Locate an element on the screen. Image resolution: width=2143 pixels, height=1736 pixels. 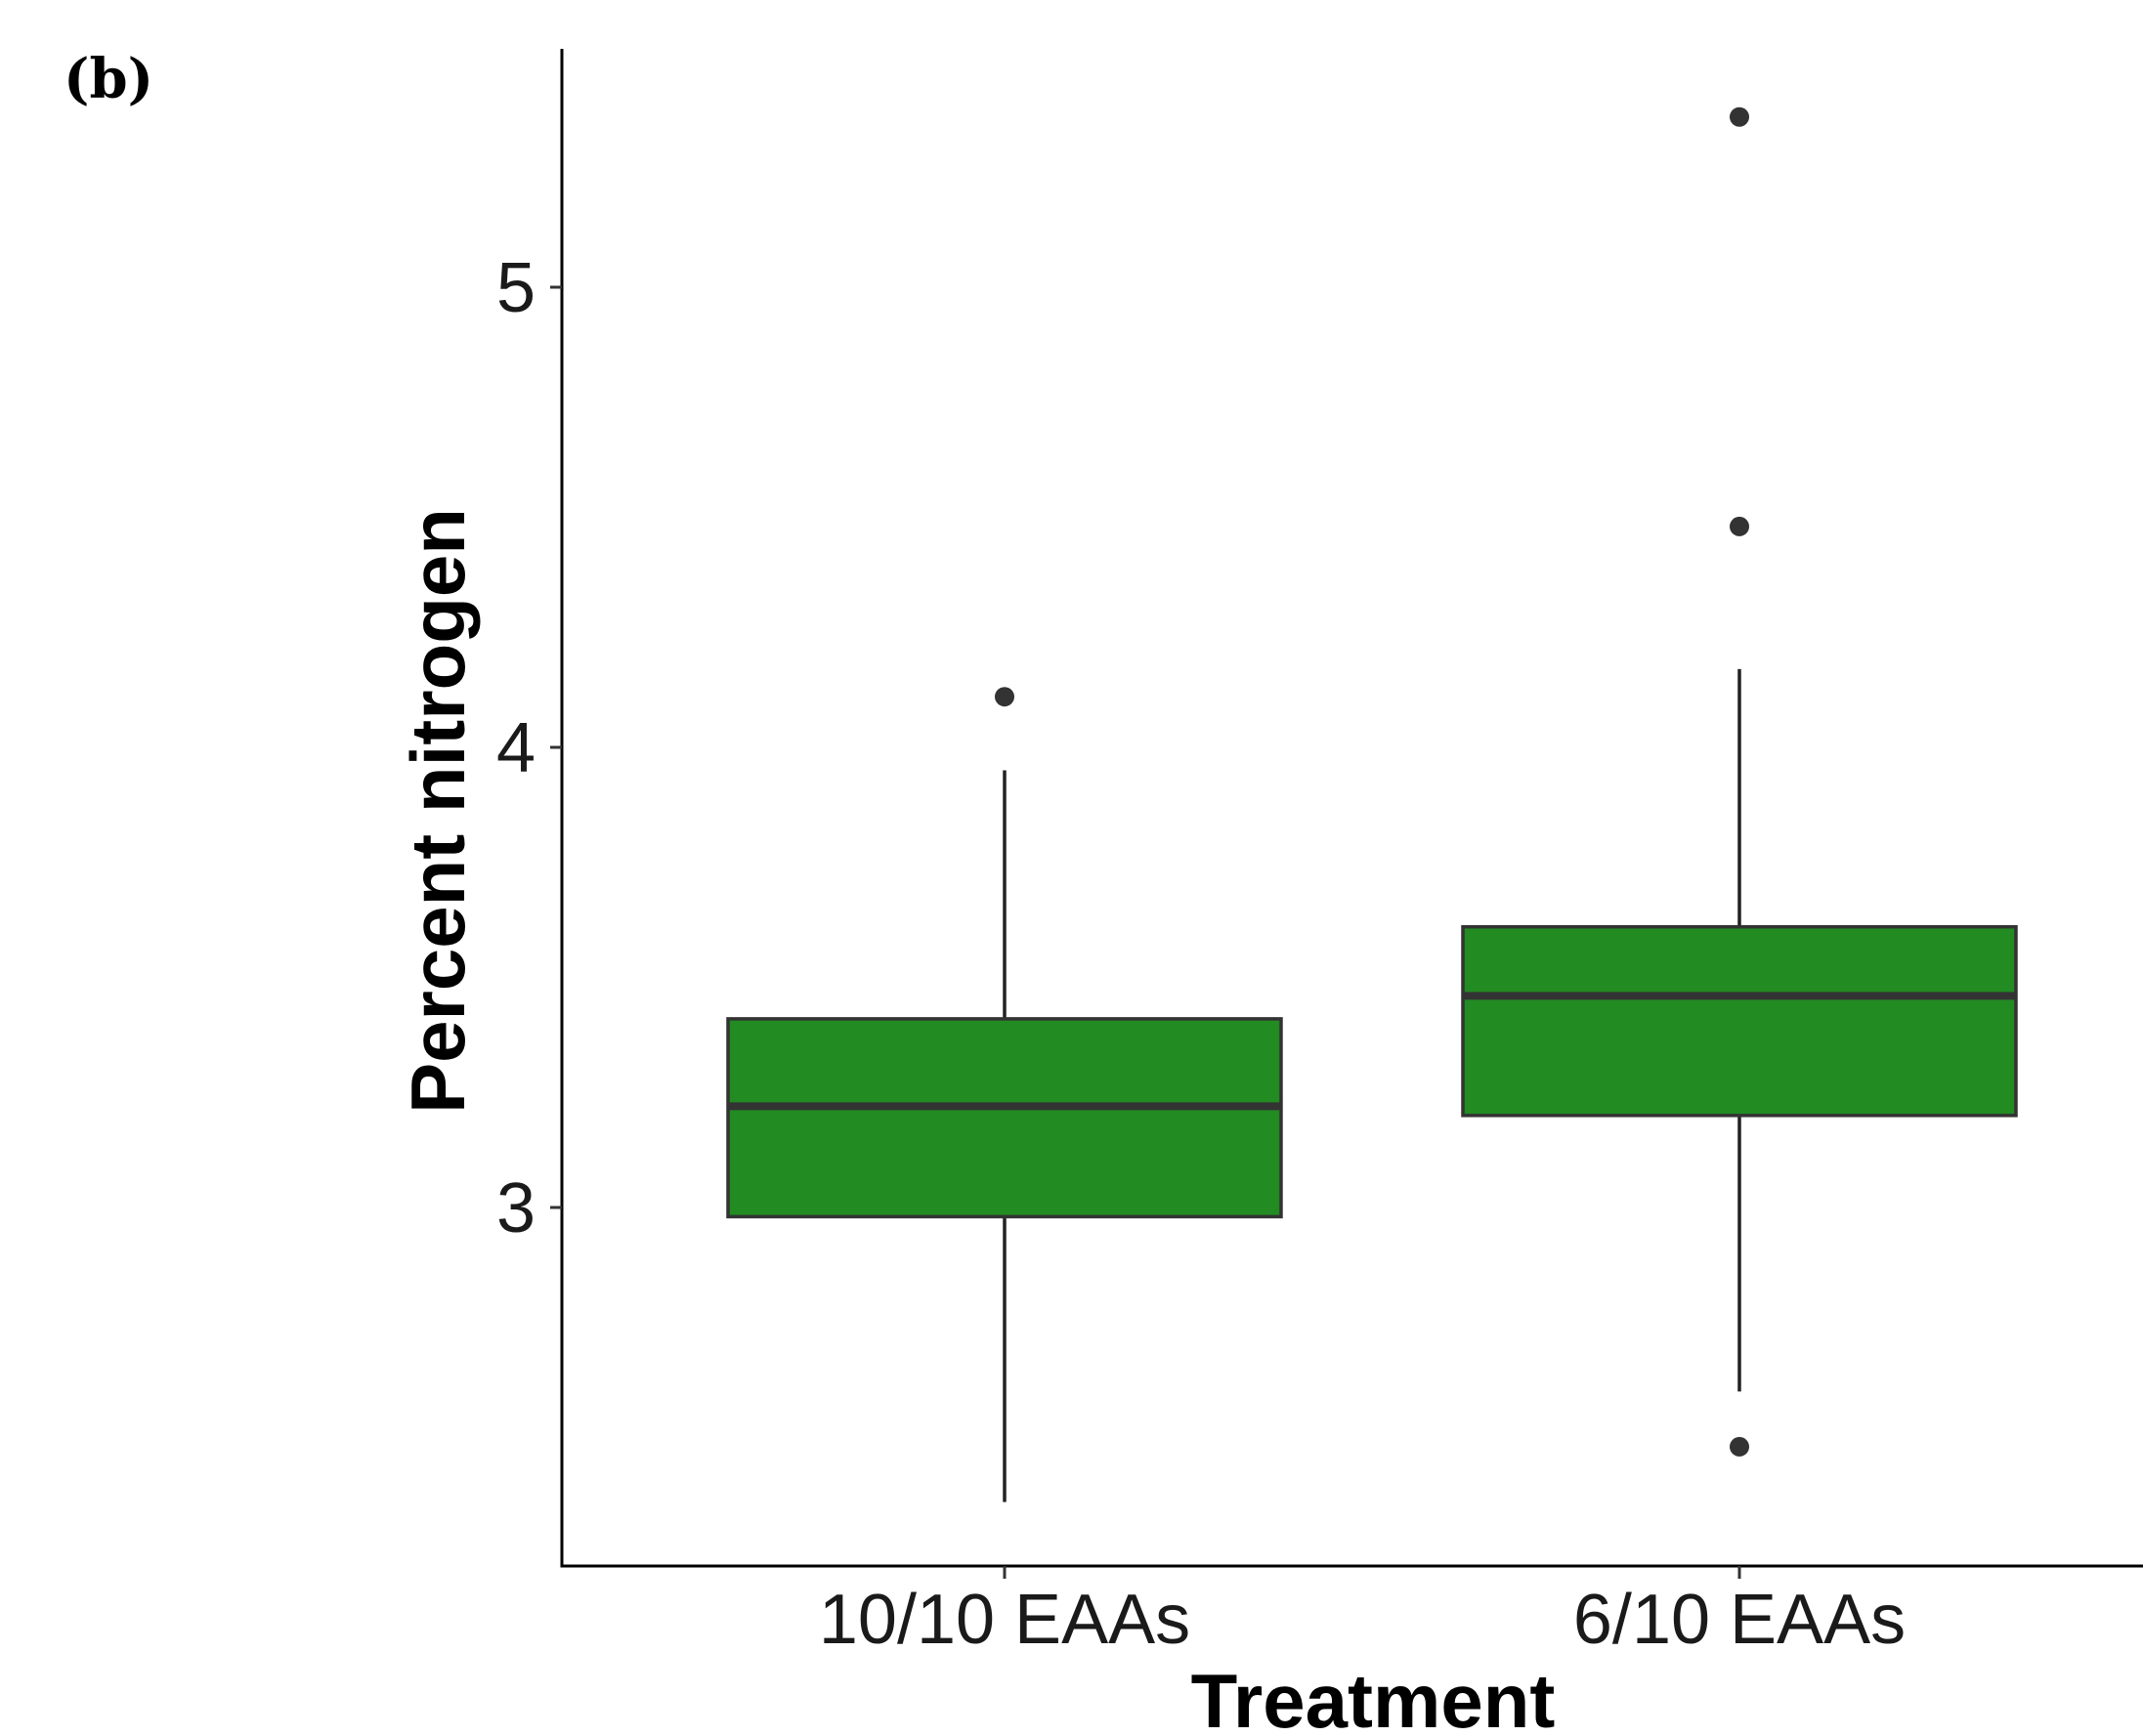
box-group is located at coordinates (1004, 1095).